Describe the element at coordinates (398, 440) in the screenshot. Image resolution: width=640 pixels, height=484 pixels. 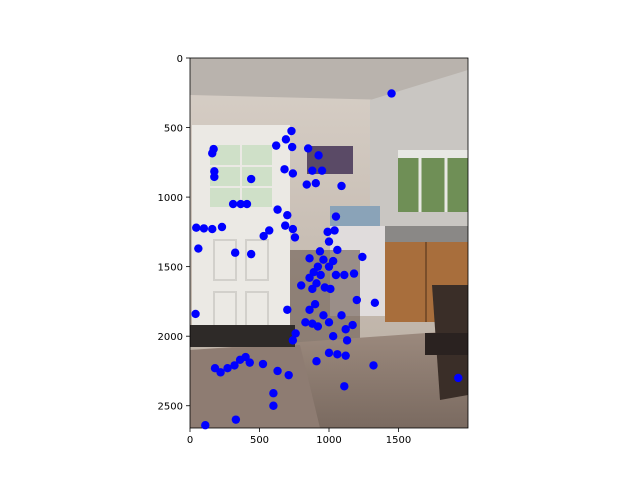
I see `x-tick-label: 1500` at that location.